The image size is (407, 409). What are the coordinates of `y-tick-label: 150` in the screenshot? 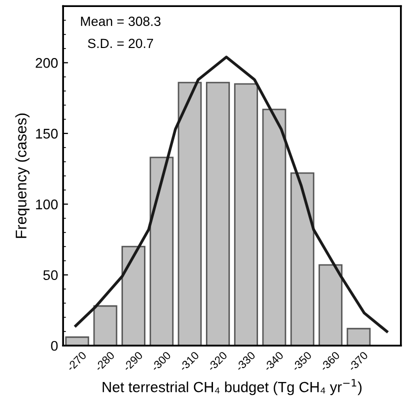 It's located at (47, 133).